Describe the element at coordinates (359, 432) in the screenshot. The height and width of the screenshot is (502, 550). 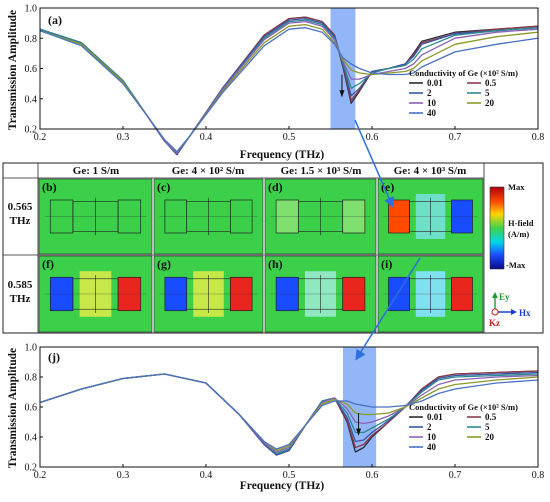
I see `chart-j-trend-arrowhead` at that location.